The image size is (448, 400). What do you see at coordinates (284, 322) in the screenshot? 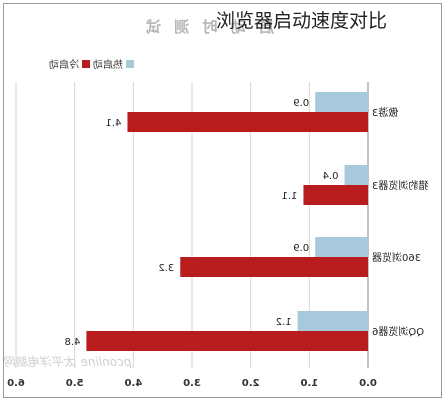
I see `data-label-hot-start: 1.2` at bounding box center [284, 322].